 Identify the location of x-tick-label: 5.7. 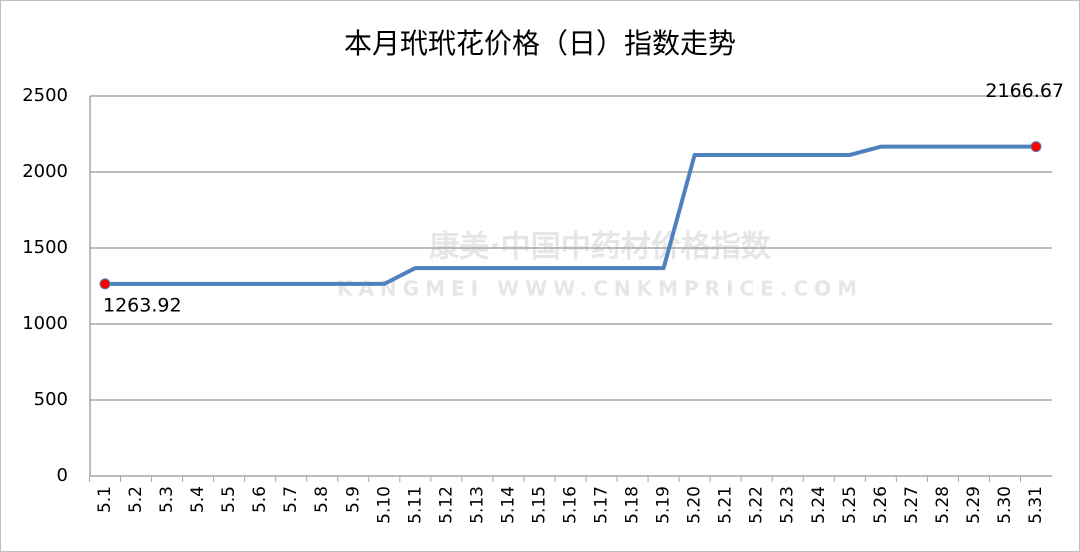
(291, 499).